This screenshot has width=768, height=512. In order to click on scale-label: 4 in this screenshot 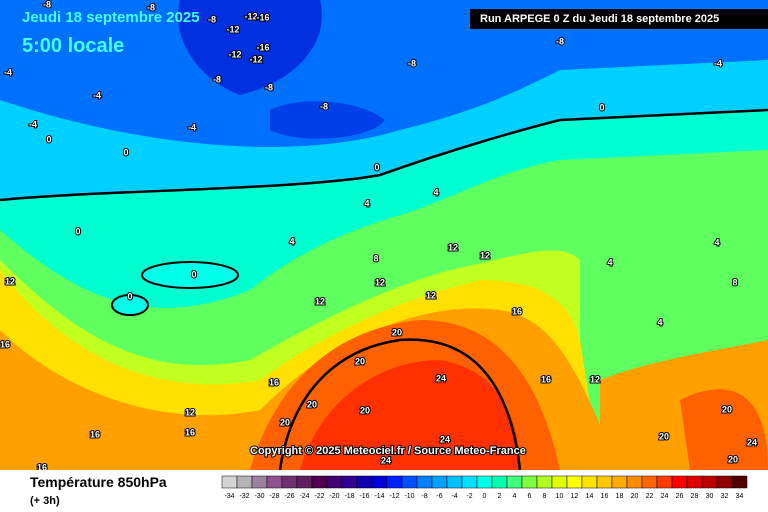, I will do `click(515, 496)`.